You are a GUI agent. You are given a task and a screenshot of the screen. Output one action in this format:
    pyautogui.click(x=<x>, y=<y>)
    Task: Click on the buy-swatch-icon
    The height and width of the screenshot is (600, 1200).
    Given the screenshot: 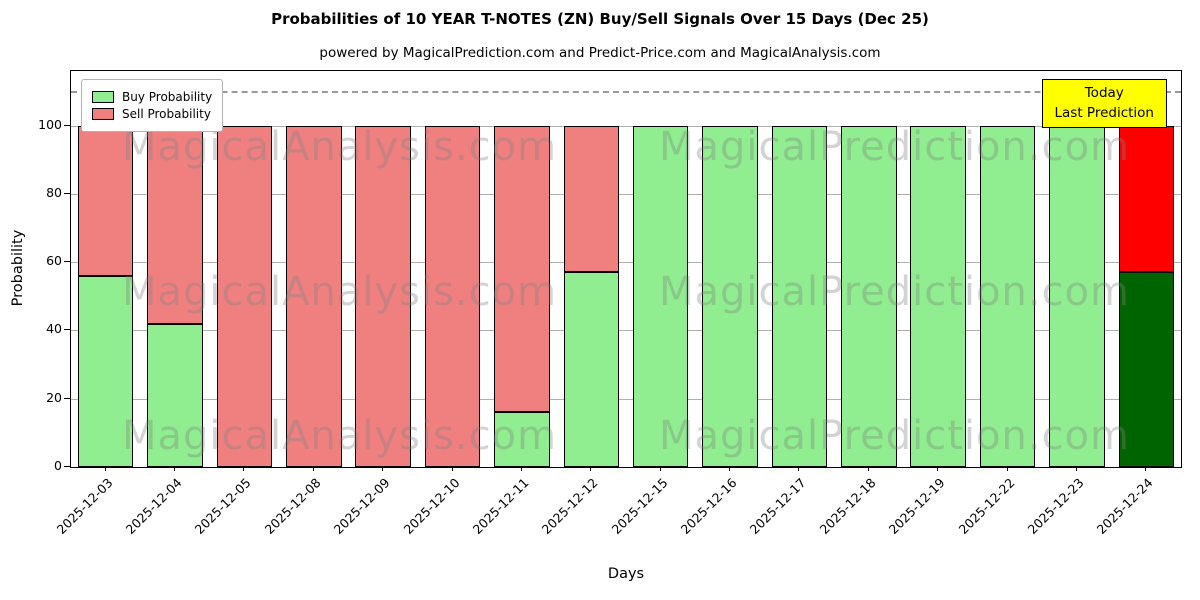 What is the action you would take?
    pyautogui.click(x=103, y=97)
    